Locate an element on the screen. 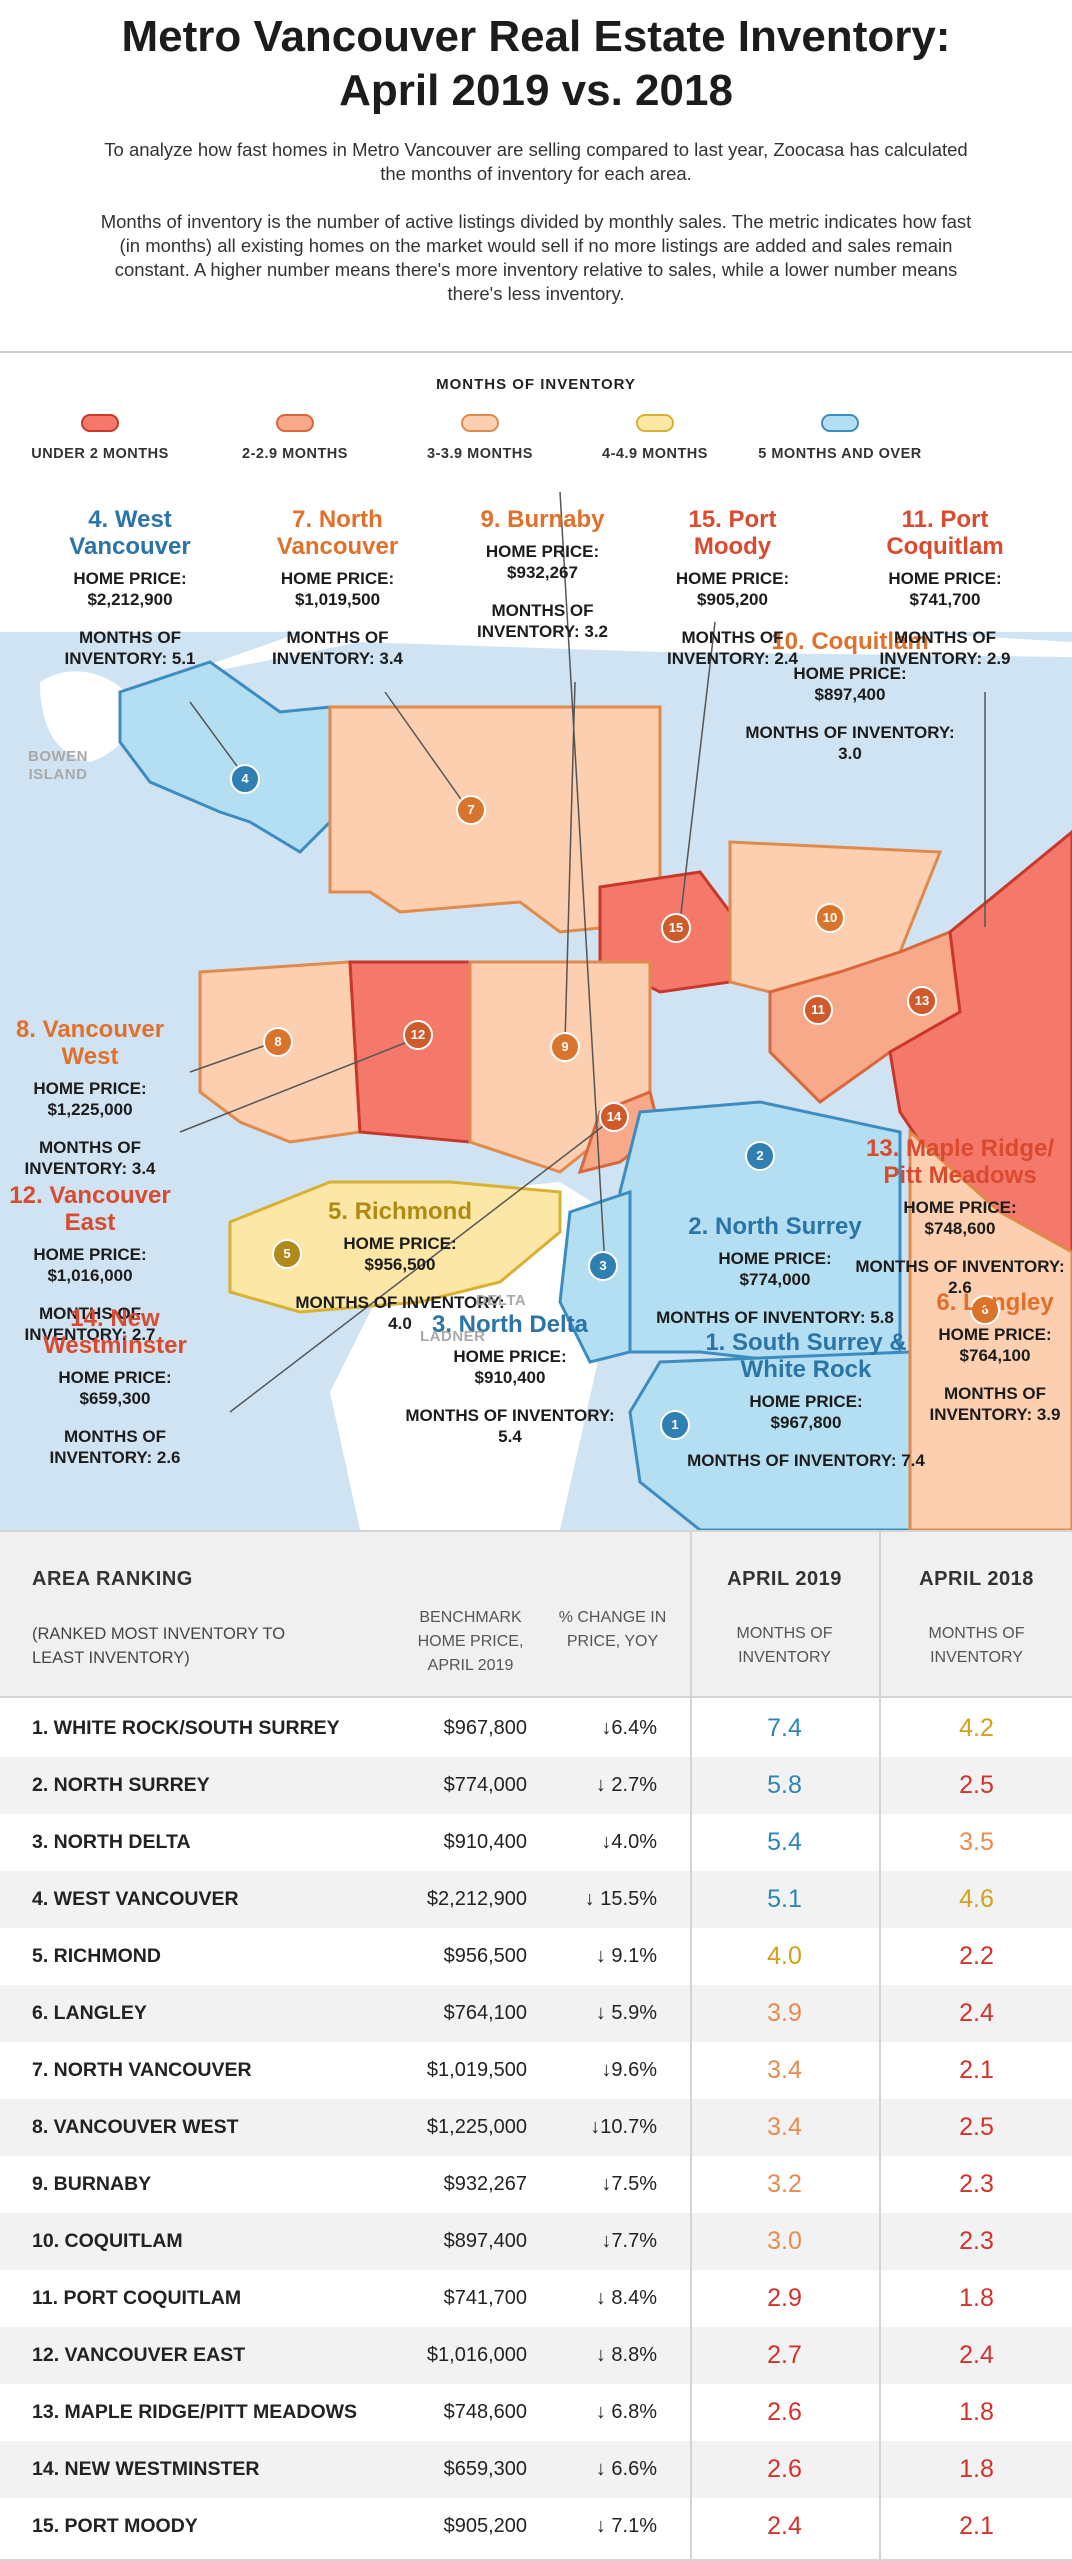 This screenshot has height=2561, width=1072. area-marker: 7 is located at coordinates (471, 810).